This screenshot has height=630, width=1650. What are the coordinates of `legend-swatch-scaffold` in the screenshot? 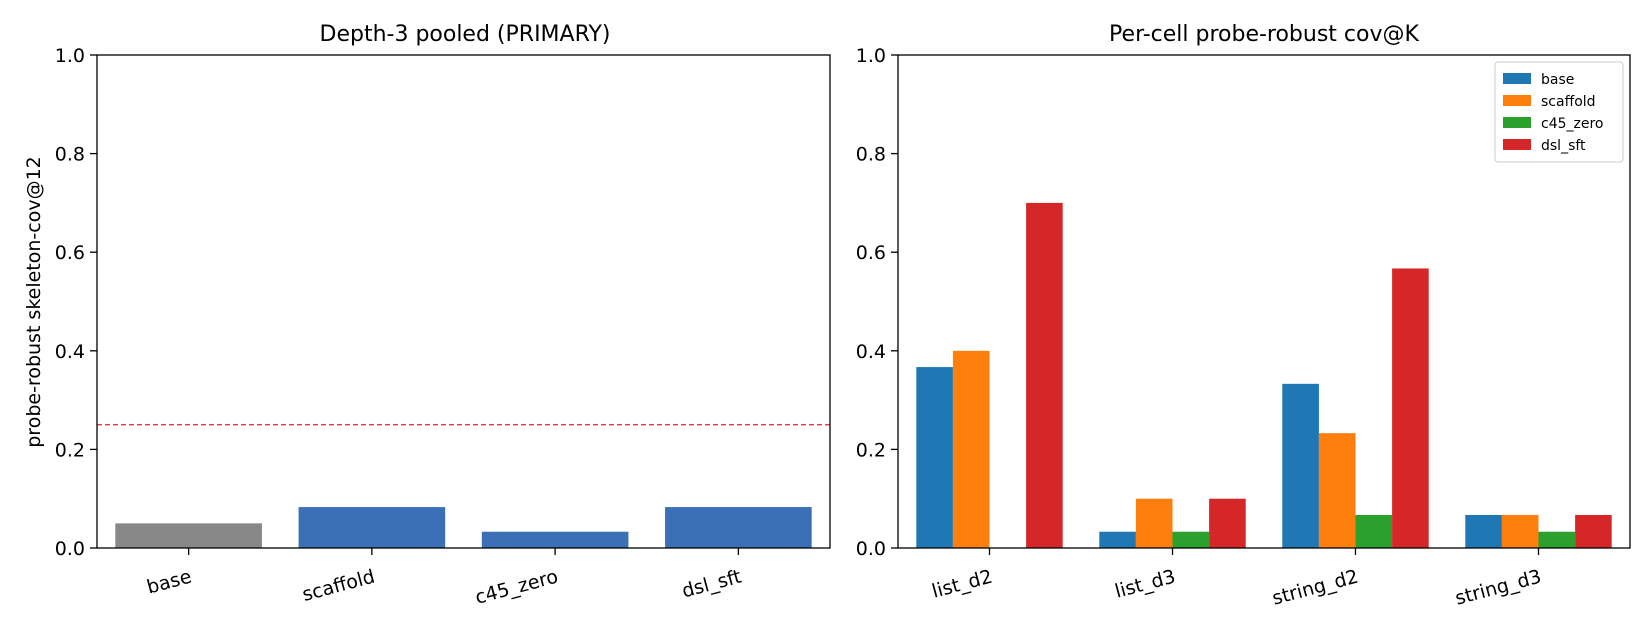 It's located at (1517, 100).